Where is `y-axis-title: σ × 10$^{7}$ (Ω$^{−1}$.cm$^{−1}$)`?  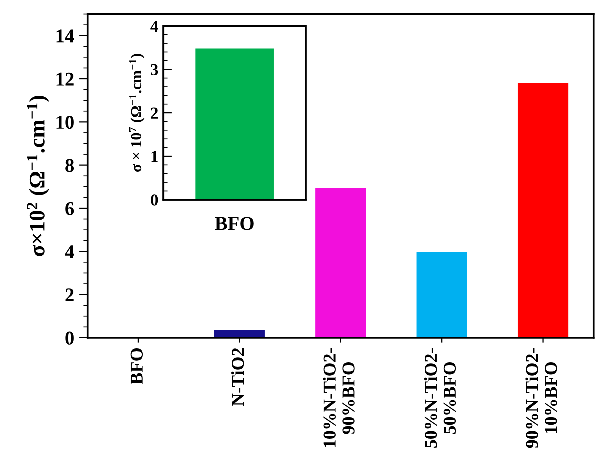 y-axis-title: σ × 10$^{7}$ (Ω$^{−1}$.cm$^{−1}$) is located at coordinates (137, 113).